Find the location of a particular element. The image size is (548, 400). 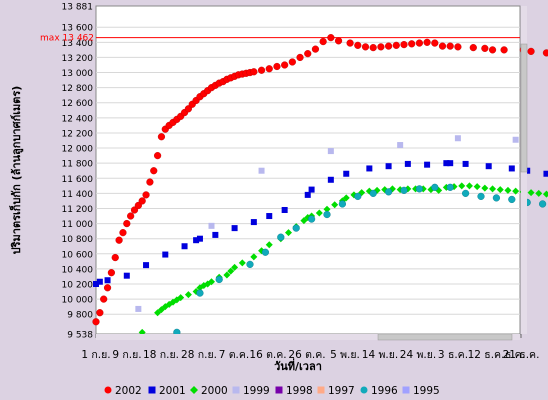

legend-label-1999: 1999 is located at coordinates (256, 391).